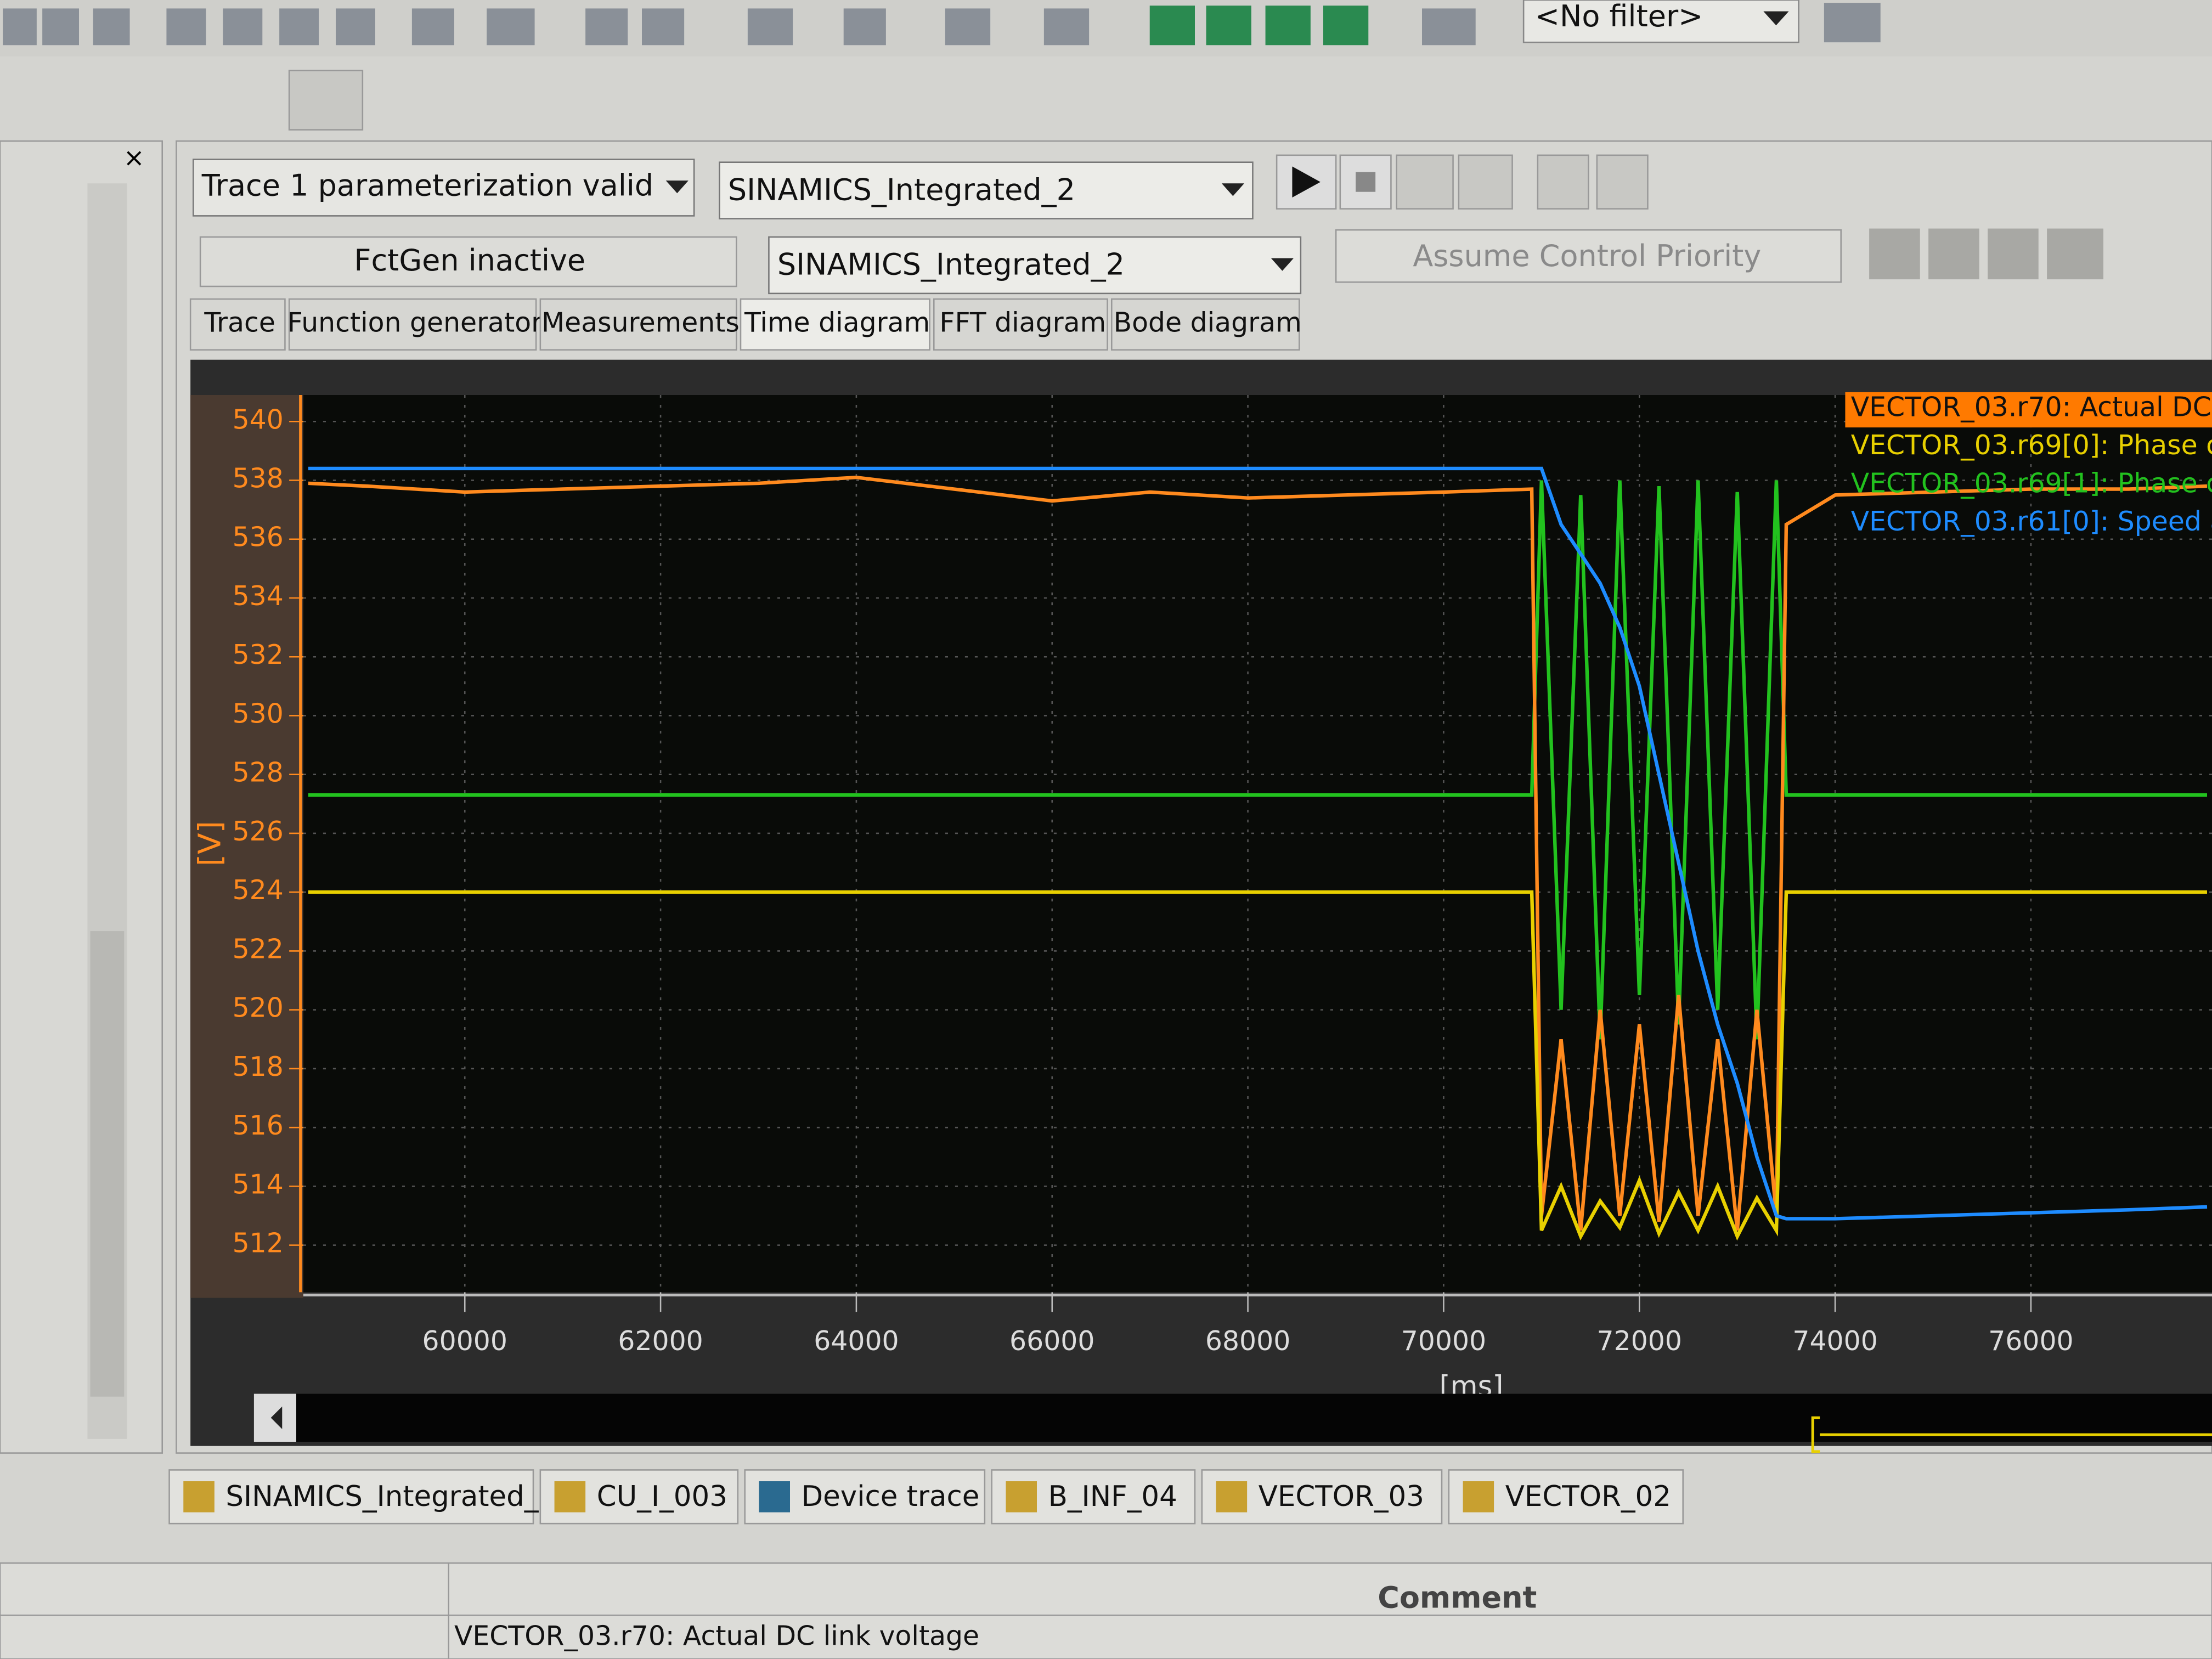 This screenshot has height=1659, width=2212. I want to click on fctgen-status, so click(468, 261).